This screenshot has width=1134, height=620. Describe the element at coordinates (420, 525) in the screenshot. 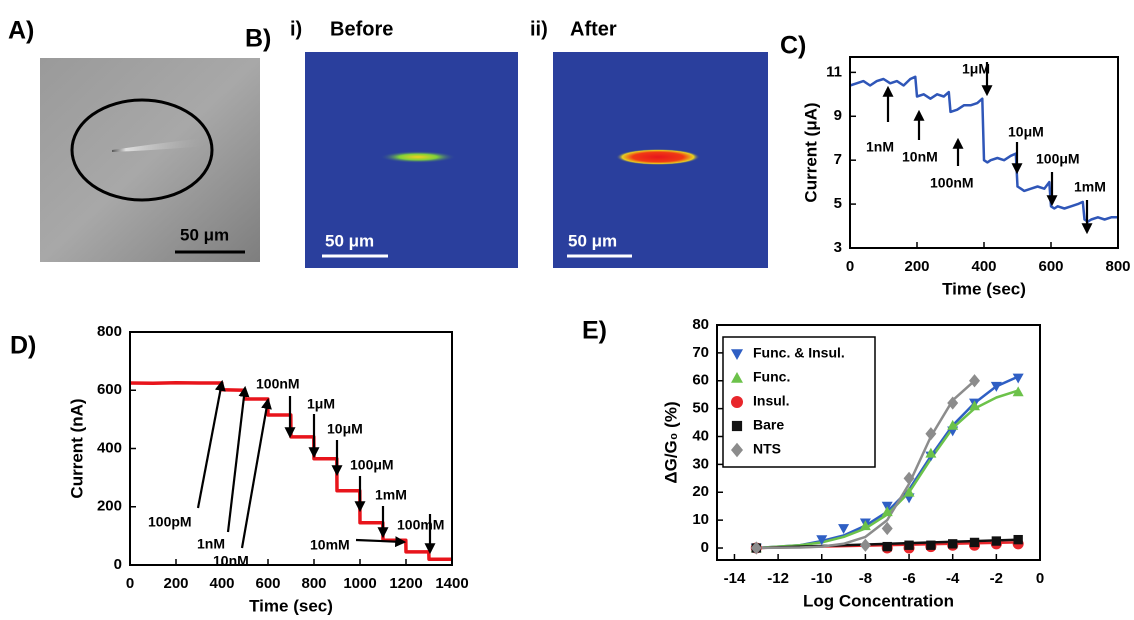

I see `annotation: 100mM` at that location.